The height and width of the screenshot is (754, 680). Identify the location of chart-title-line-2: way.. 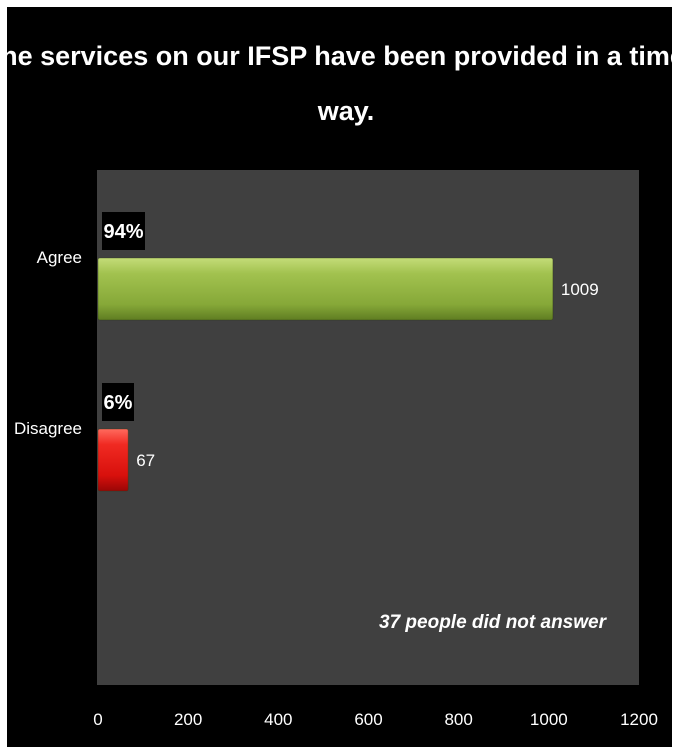
(346, 111).